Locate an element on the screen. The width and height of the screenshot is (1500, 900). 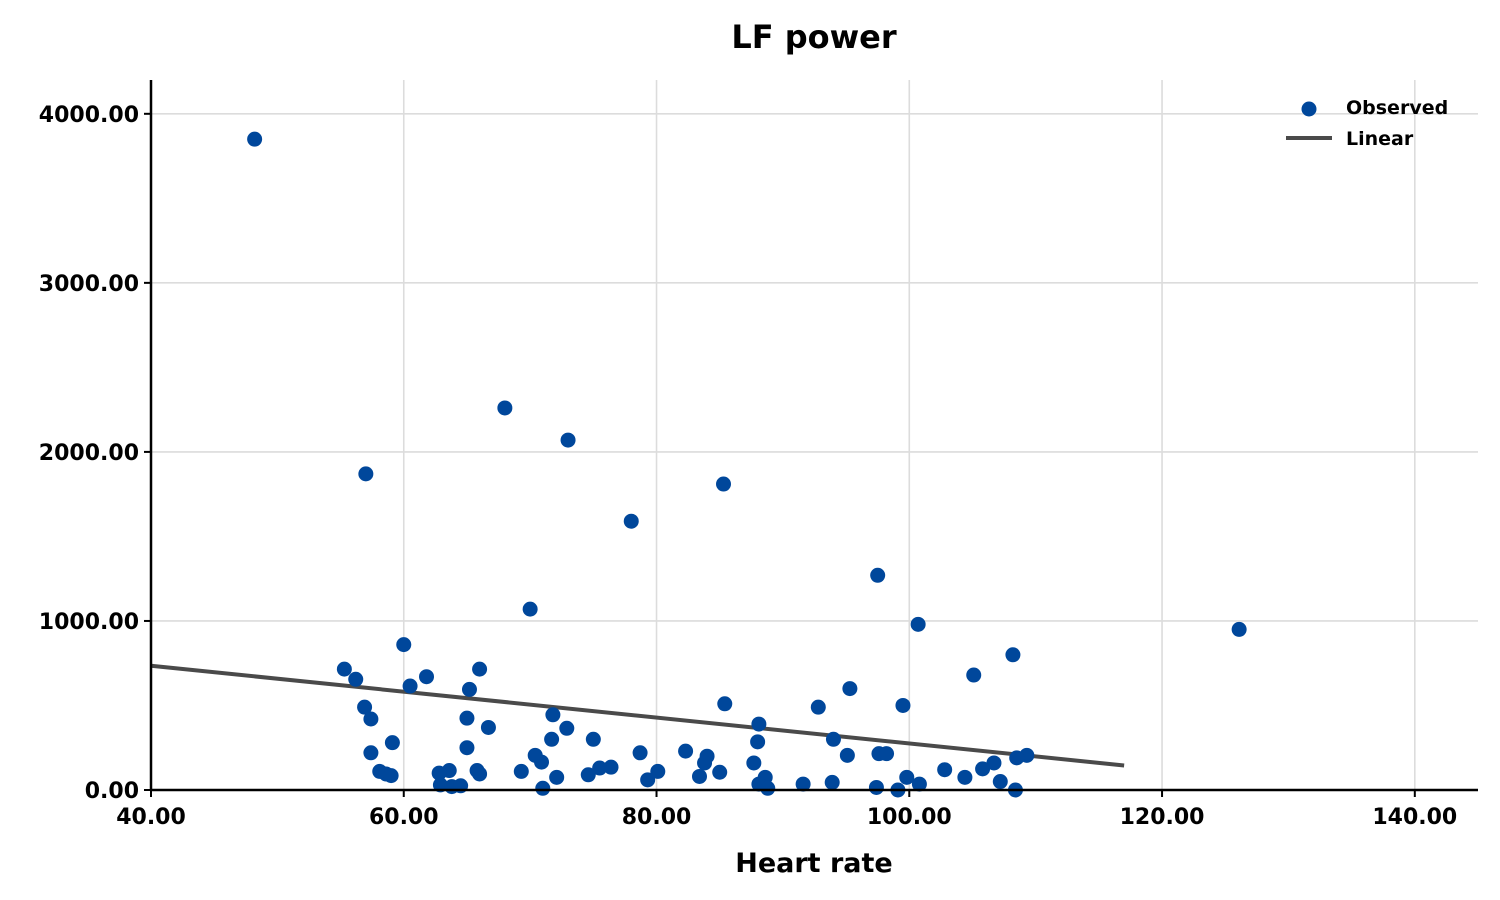
x-tick-label: 120.00 is located at coordinates (1162, 817).